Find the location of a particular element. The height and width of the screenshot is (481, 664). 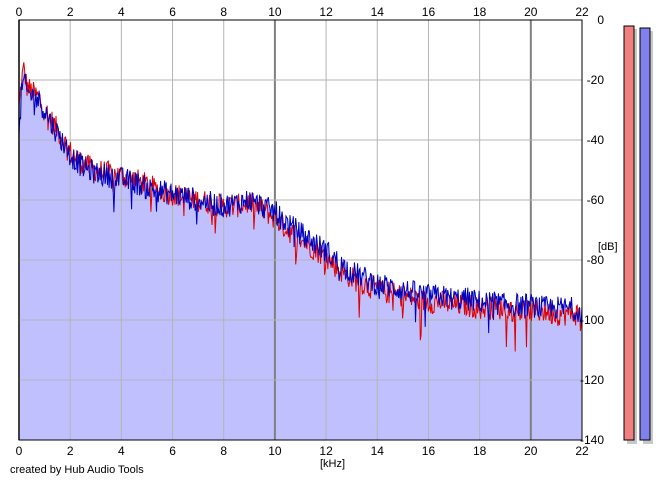

x-tick-label-top: 4 is located at coordinates (121, 12).